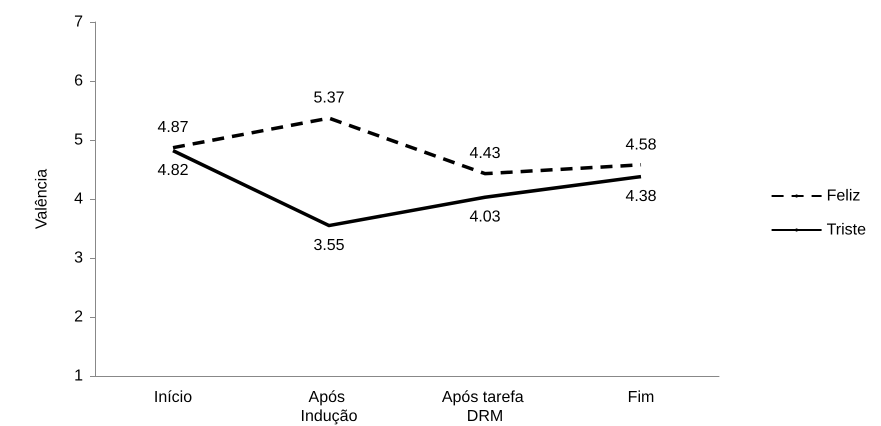  Describe the element at coordinates (79, 22) in the screenshot. I see `y-tick-label: 7` at that location.